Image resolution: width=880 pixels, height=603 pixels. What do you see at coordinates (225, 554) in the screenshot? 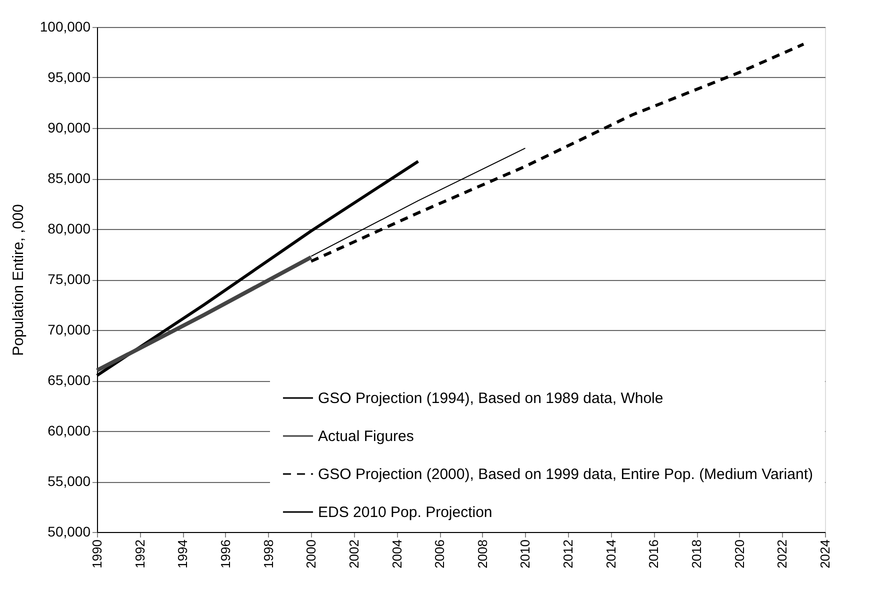
I see `x-tick-label: 1996` at bounding box center [225, 554].